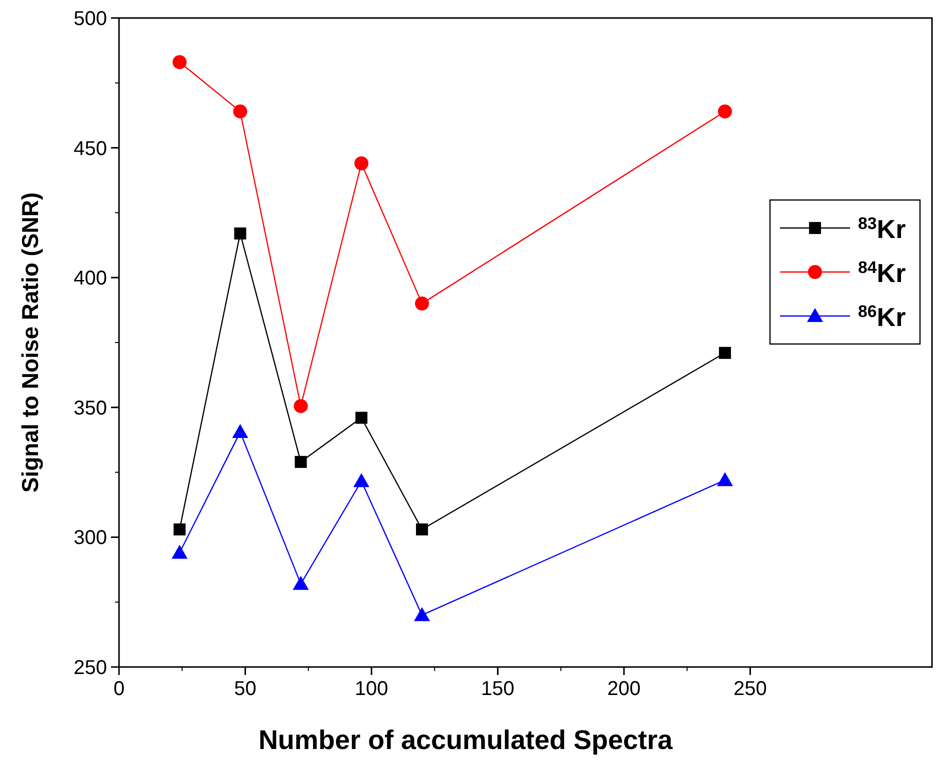  I want to click on x-axis-title: Number of accumulated Spectra, so click(466, 740).